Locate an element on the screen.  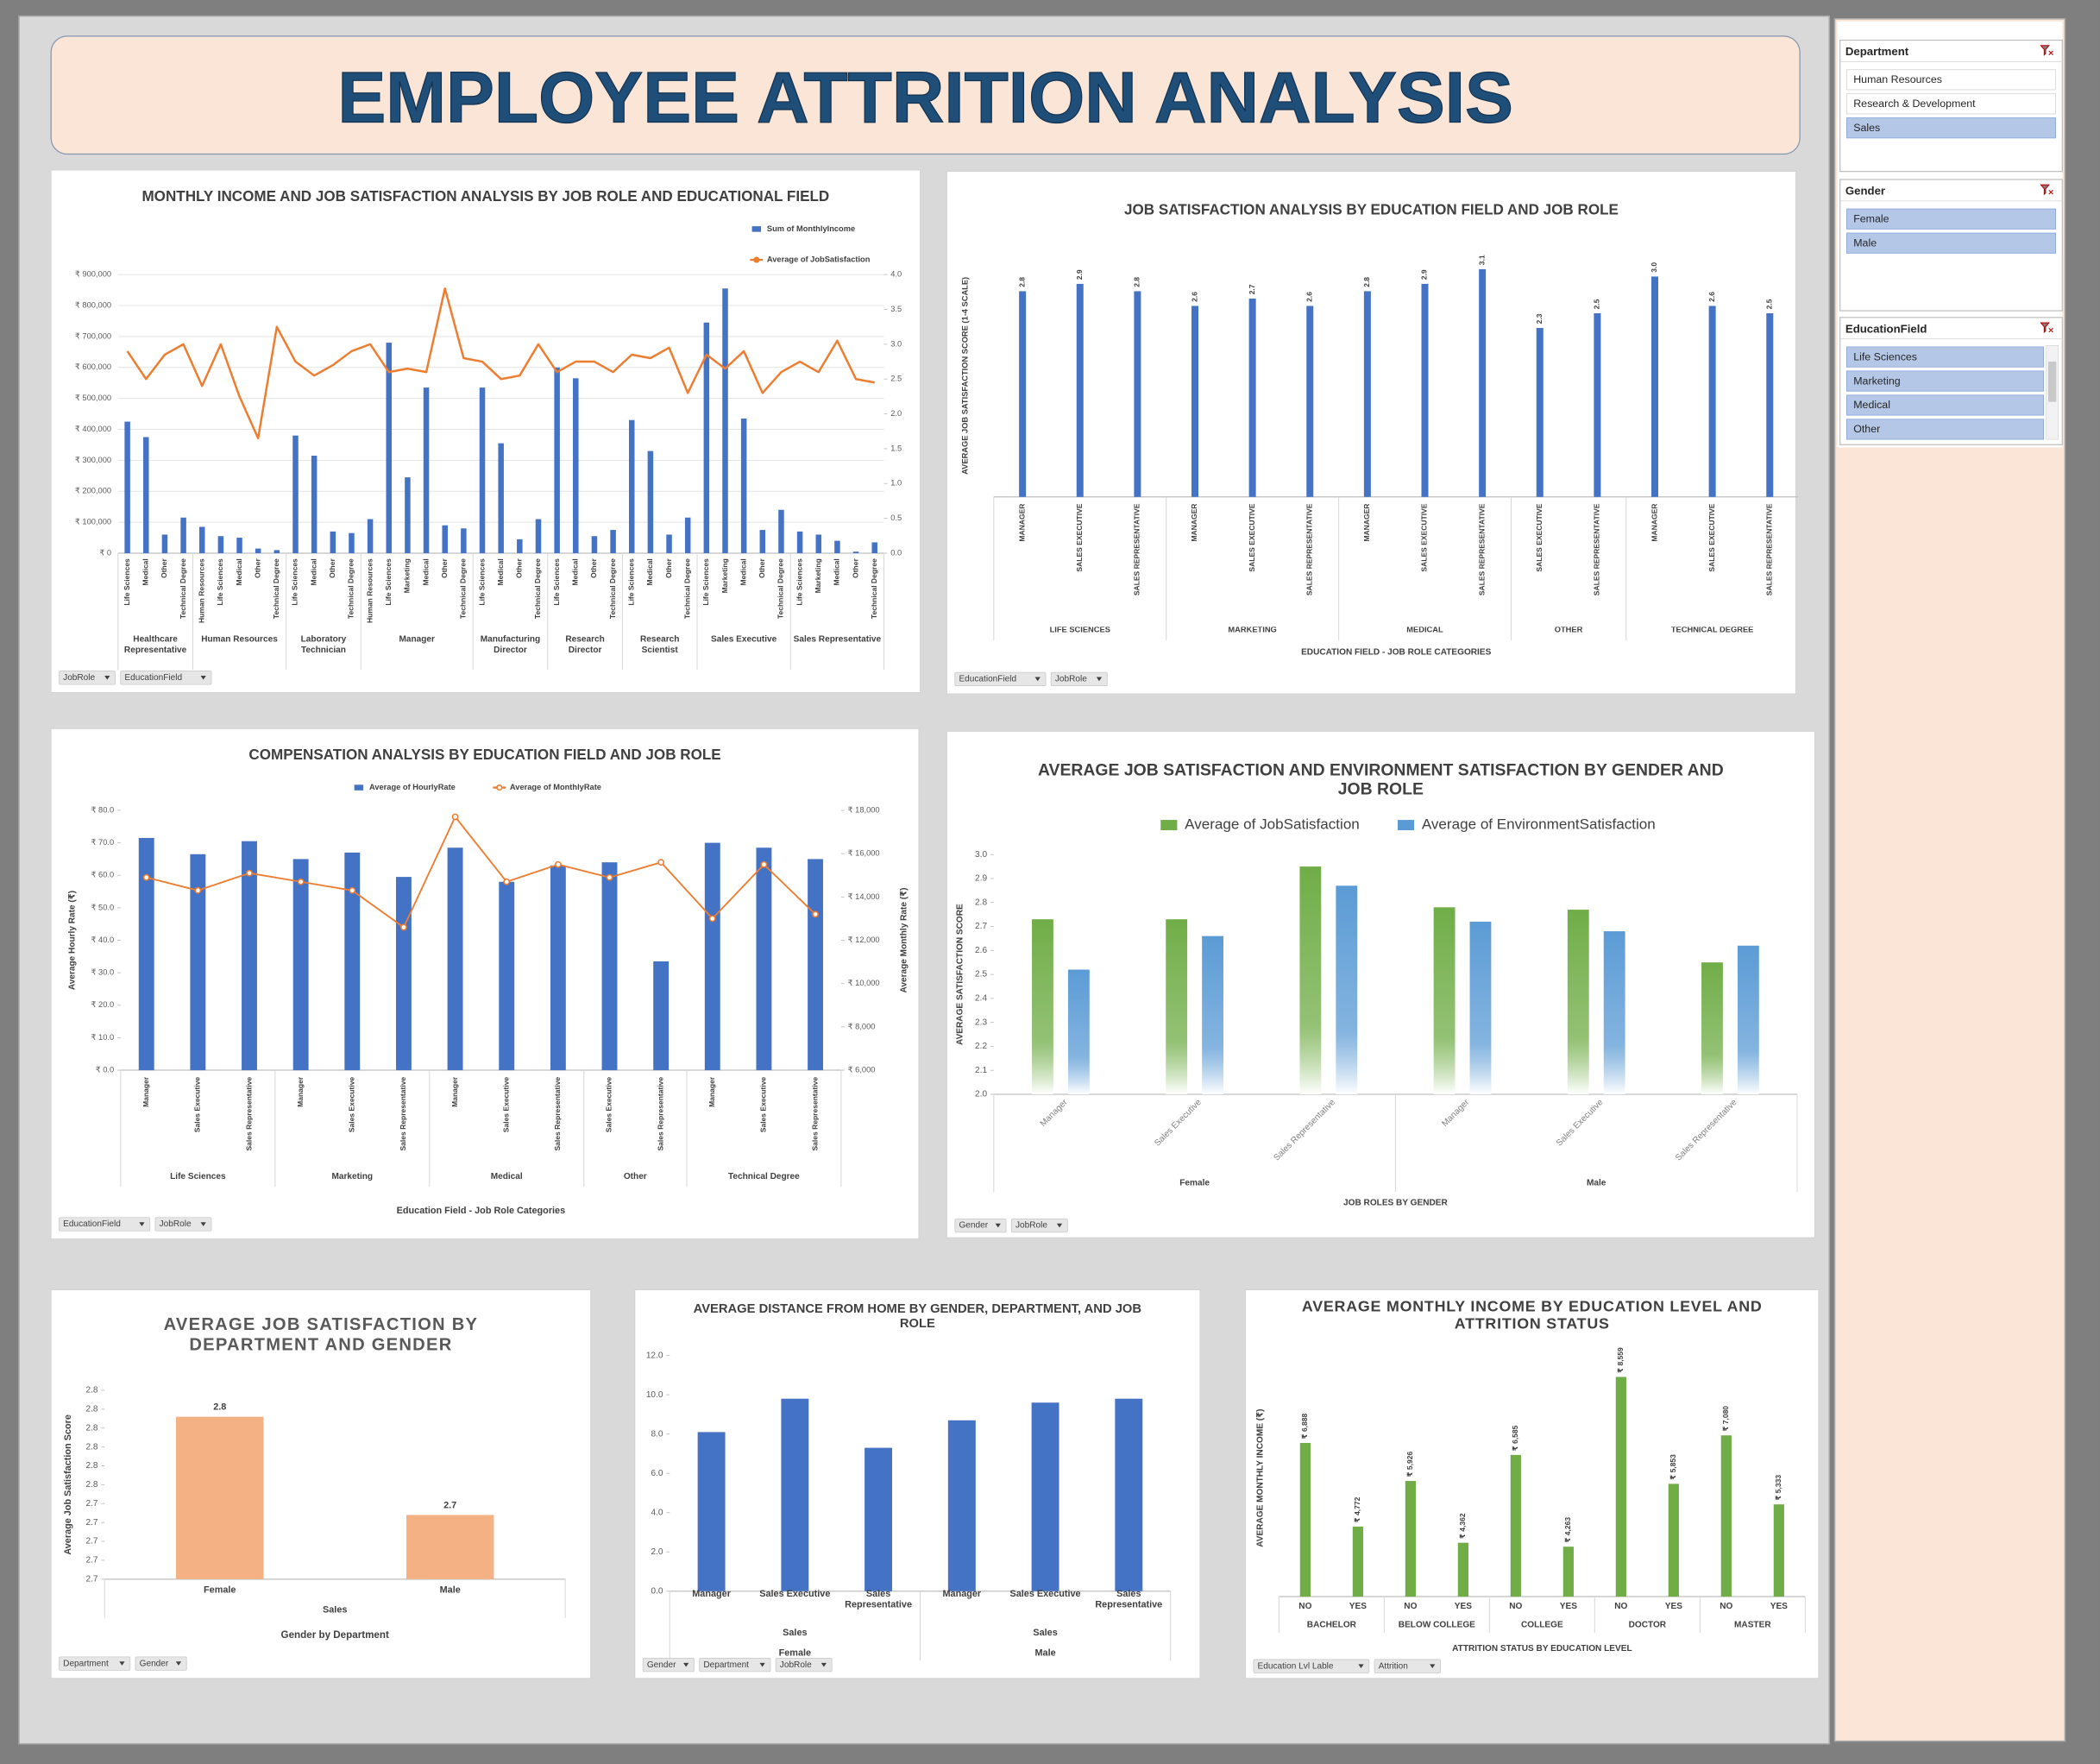
x-tick-label: Medical is located at coordinates (743, 572).